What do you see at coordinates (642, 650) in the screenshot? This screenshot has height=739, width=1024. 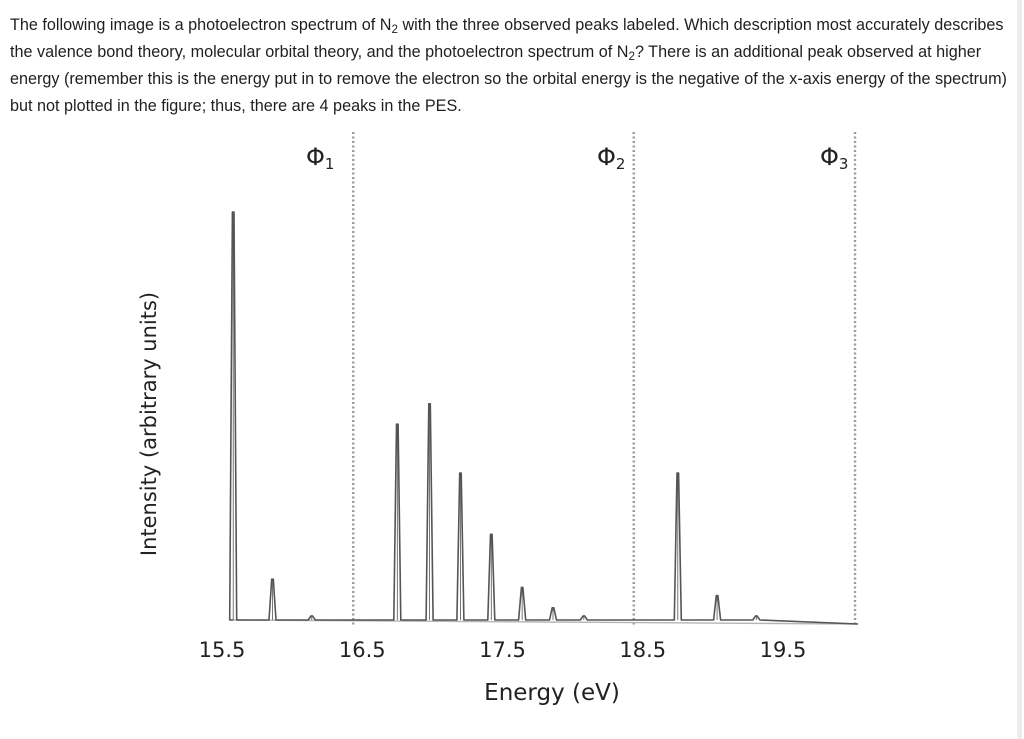 I see `x-tick-label: 18.5` at bounding box center [642, 650].